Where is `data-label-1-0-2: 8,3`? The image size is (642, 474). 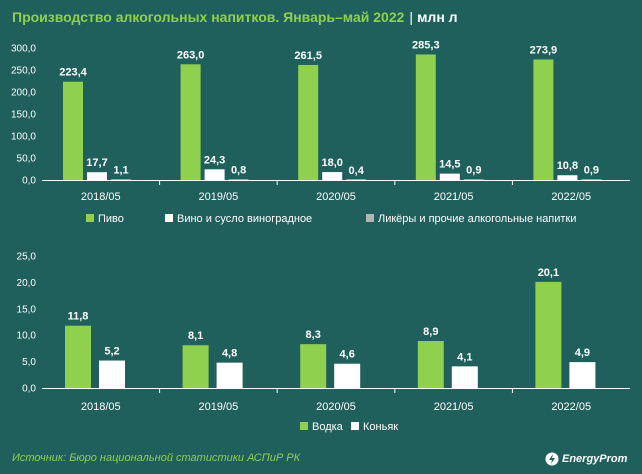
data-label-1-0-2: 8,3 is located at coordinates (313, 335).